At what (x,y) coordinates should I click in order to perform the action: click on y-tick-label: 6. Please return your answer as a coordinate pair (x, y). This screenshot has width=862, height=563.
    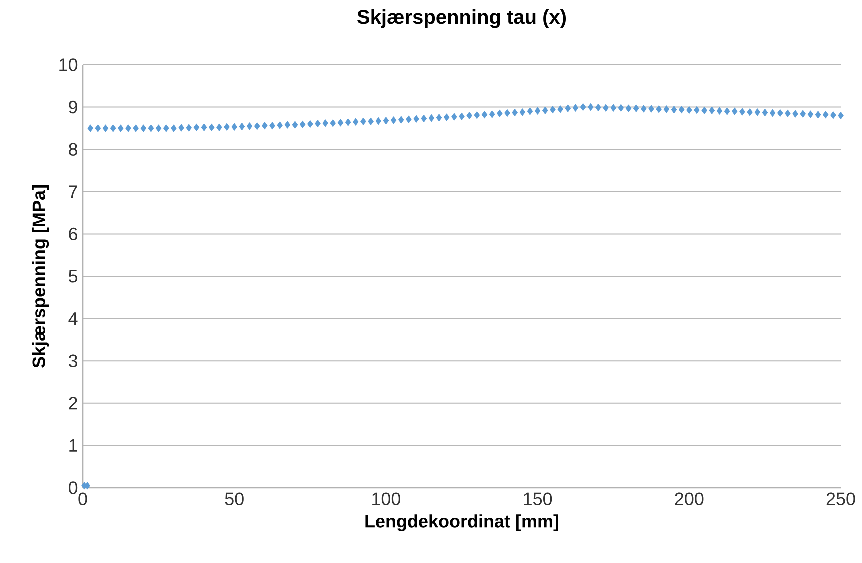
    Looking at the image, I should click on (73, 234).